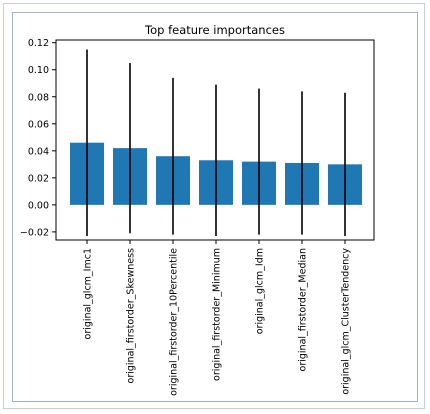 The height and width of the screenshot is (414, 430). I want to click on y-tick-label: 0.06, so click(38, 124).